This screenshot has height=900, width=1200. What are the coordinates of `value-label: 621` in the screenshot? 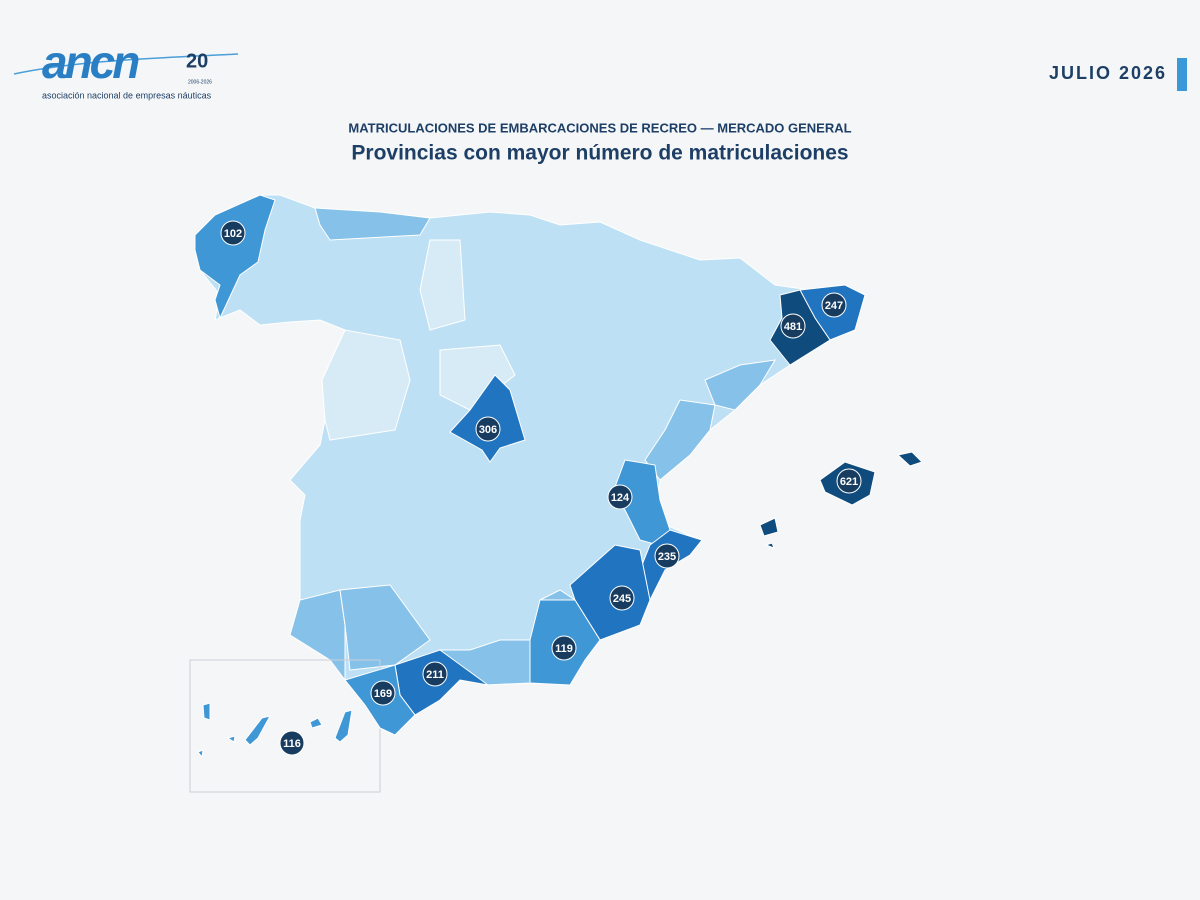 It's located at (849, 482).